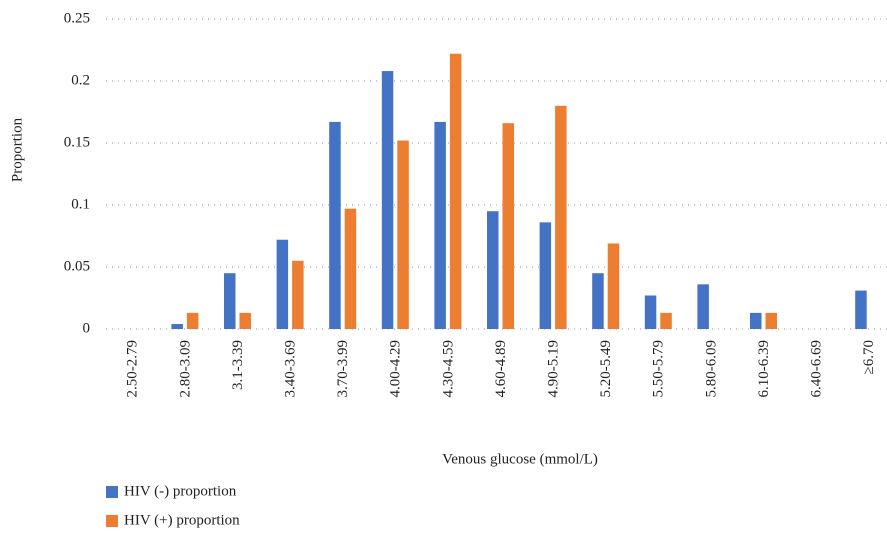  What do you see at coordinates (185, 369) in the screenshot?
I see `x-tick-label: 2.80-3.09` at bounding box center [185, 369].